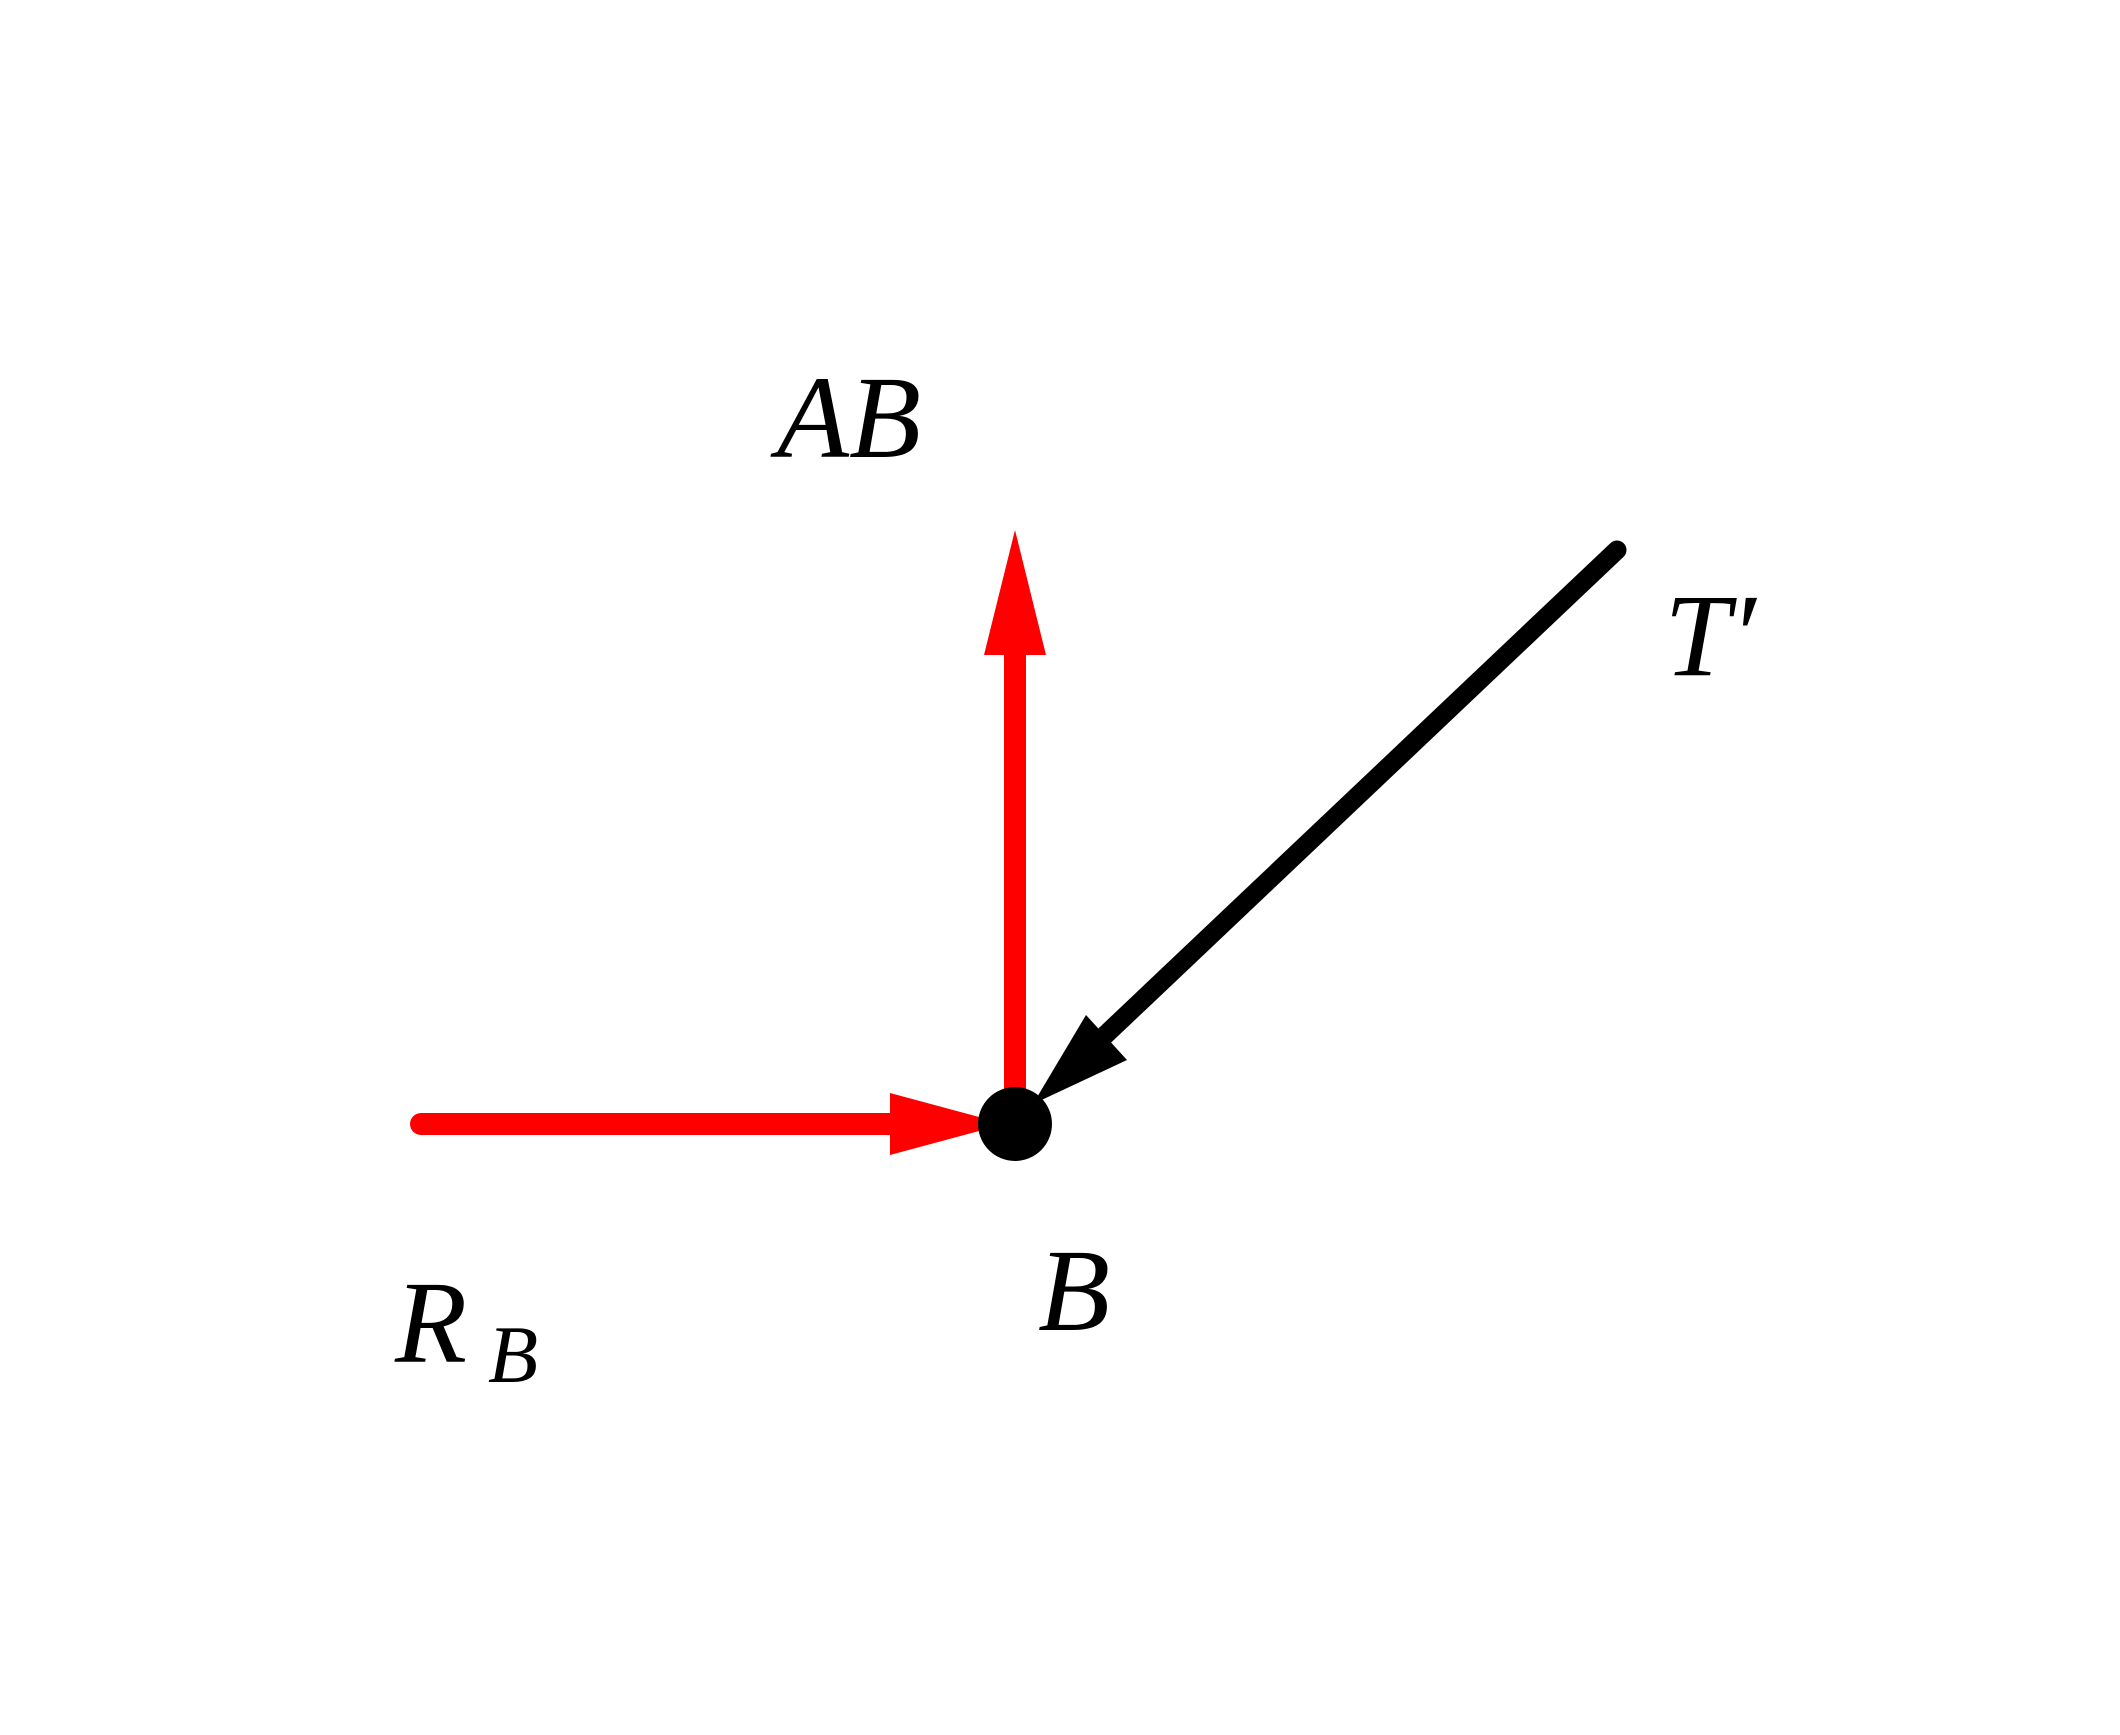  Describe the element at coordinates (1711, 635) in the screenshot. I see `label-right: T′` at that location.